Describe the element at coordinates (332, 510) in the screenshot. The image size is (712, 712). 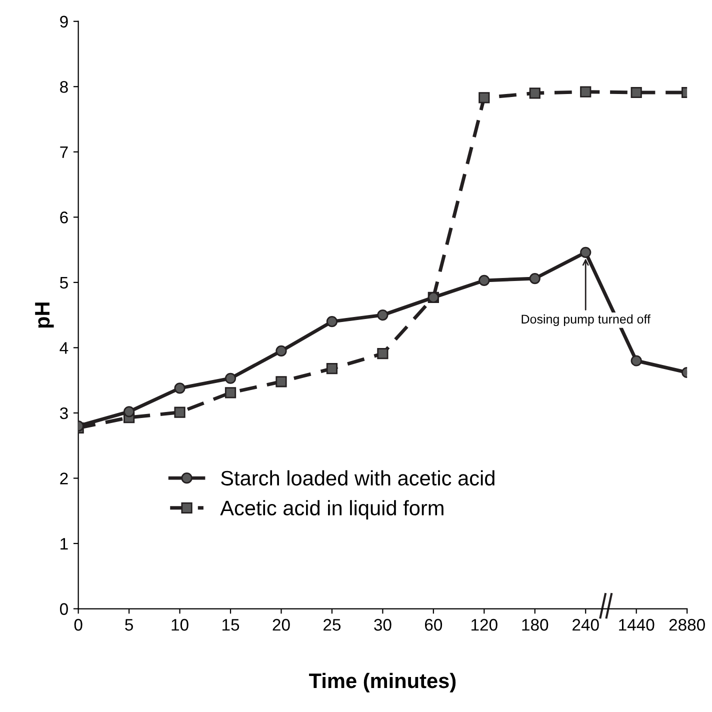
I see `legend-label: Acetic acid in liquid form` at that location.